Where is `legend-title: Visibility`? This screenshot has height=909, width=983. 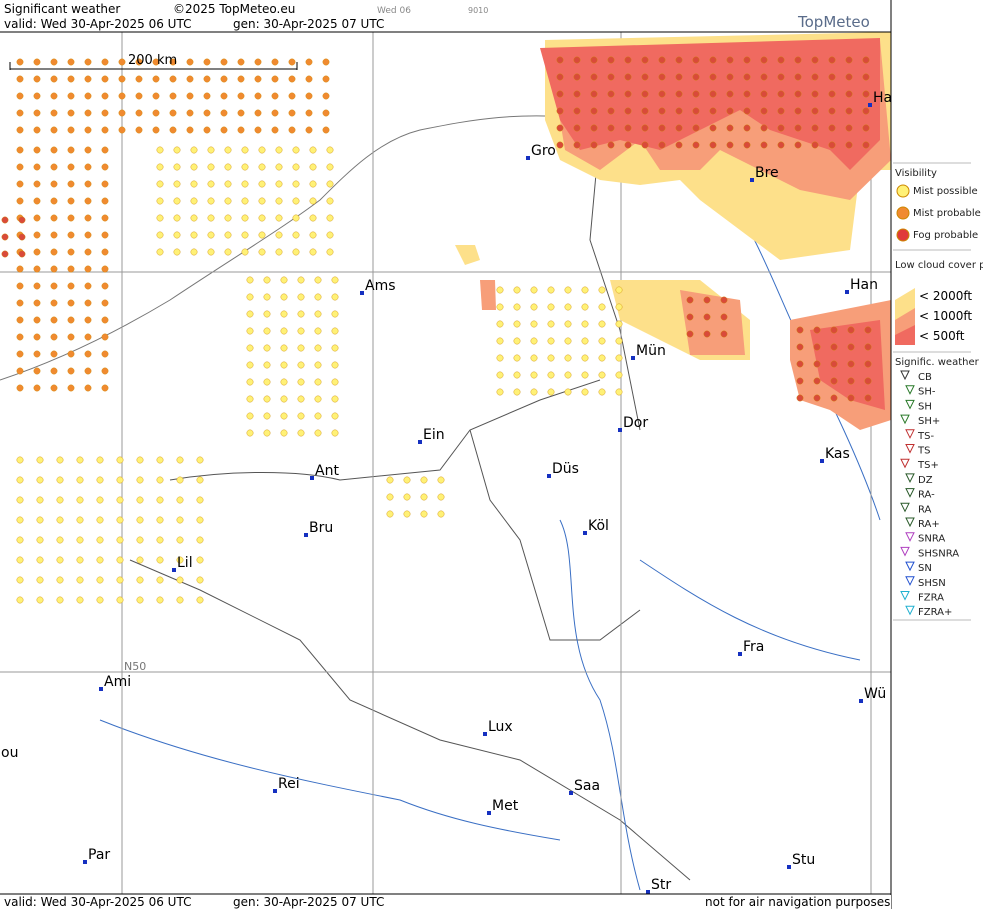
legend-title: Visibility is located at coordinates (916, 173).